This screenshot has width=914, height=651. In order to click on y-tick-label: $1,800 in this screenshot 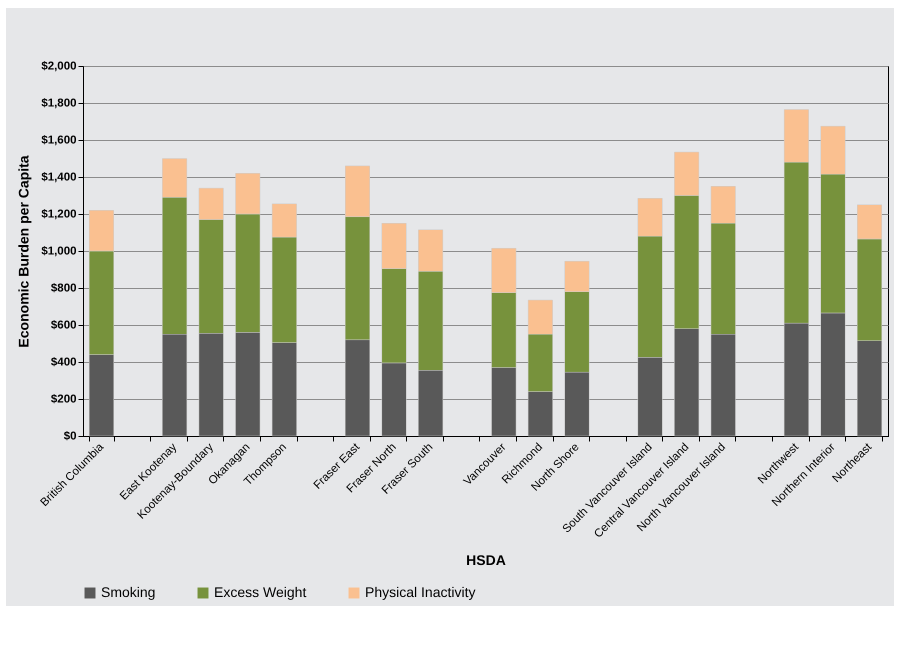, I will do `click(58, 104)`.